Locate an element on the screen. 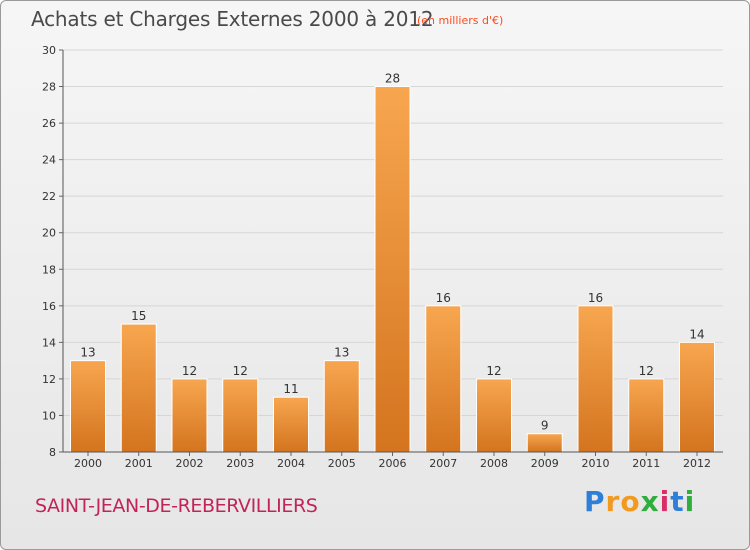  data-label: 11 is located at coordinates (290, 389).